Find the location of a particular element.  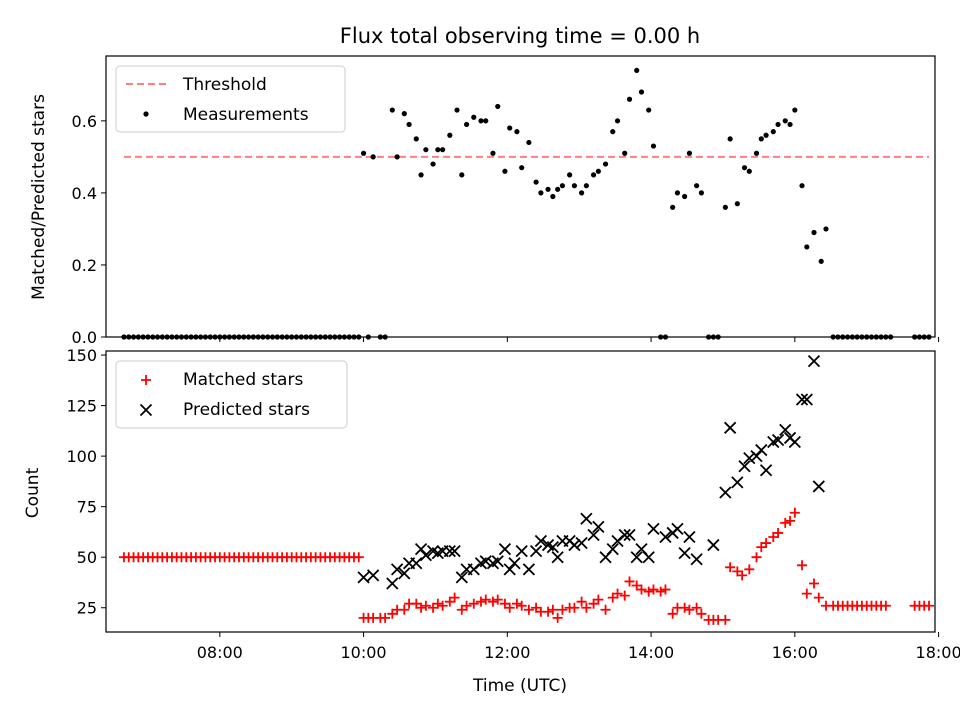

legend-plus-mark is located at coordinates (146, 380).